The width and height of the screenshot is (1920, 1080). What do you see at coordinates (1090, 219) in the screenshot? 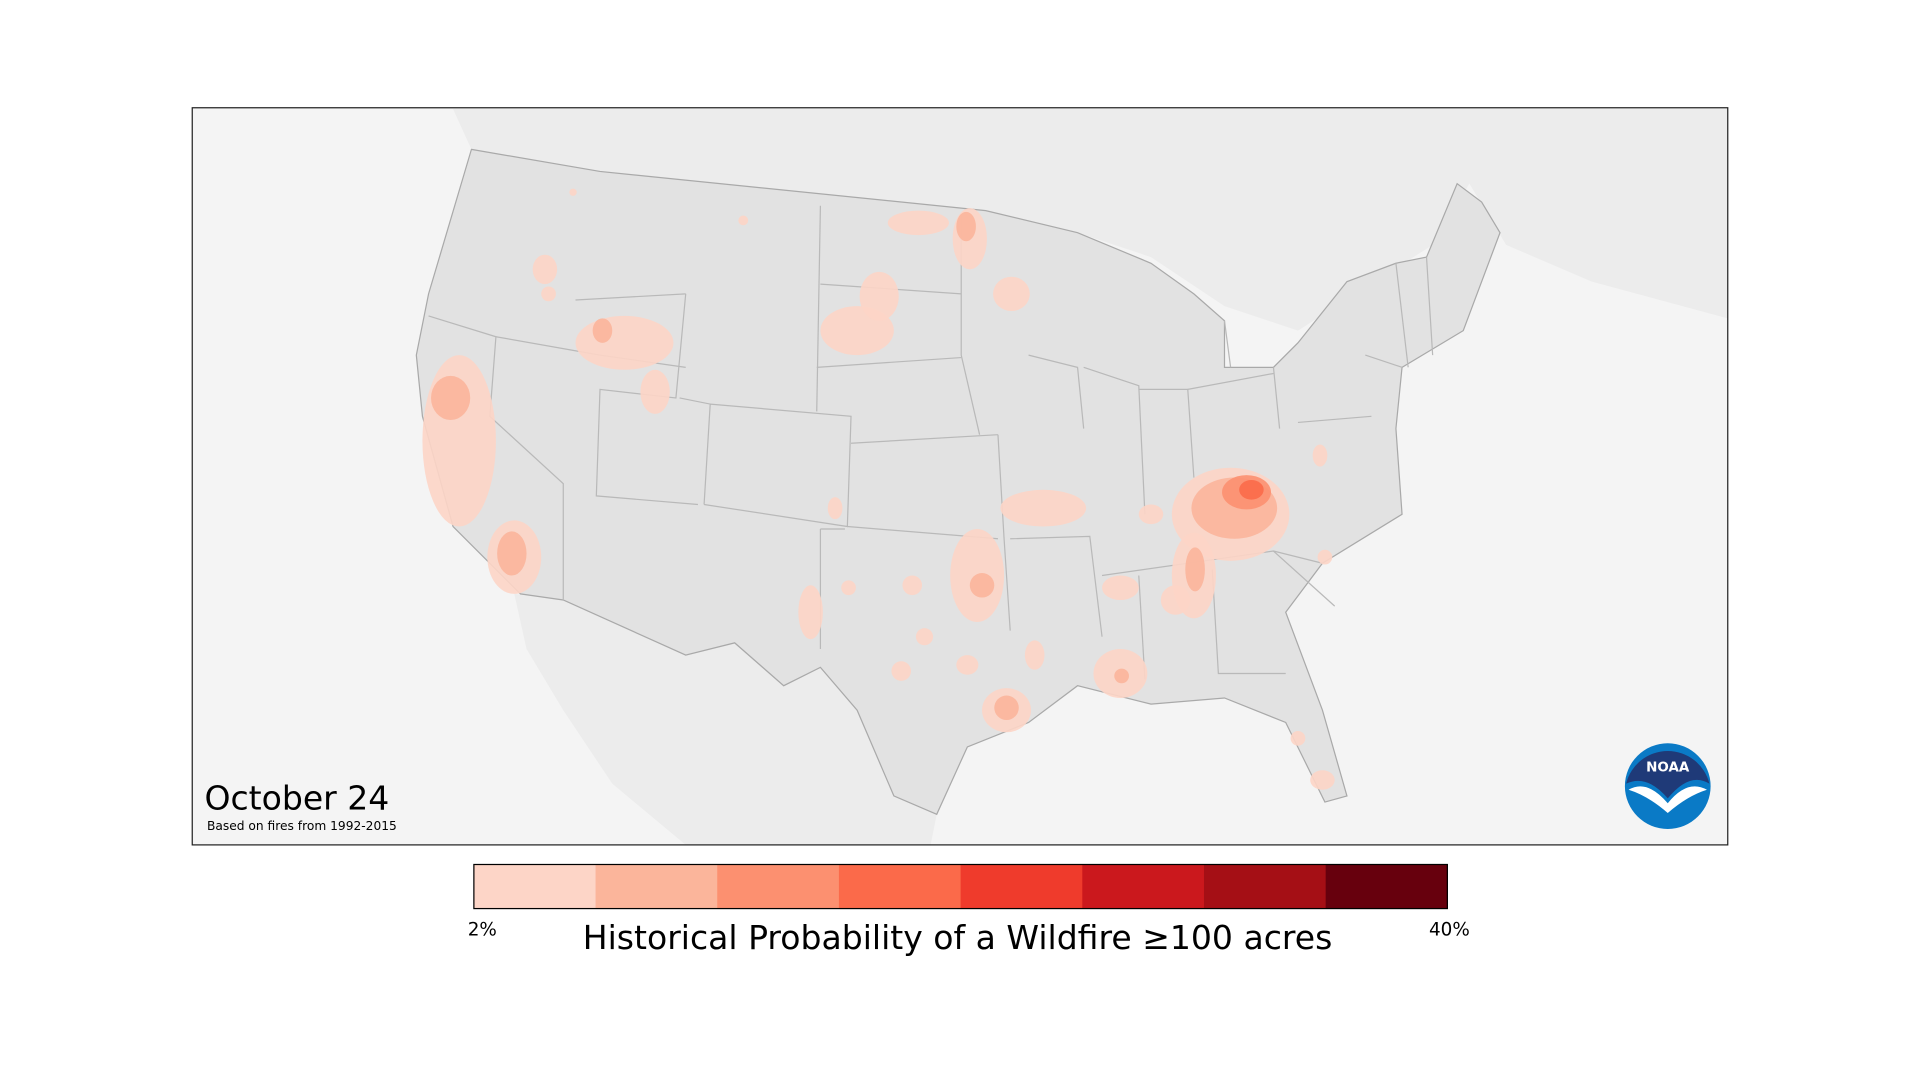
I see `canada-landmass` at bounding box center [1090, 219].